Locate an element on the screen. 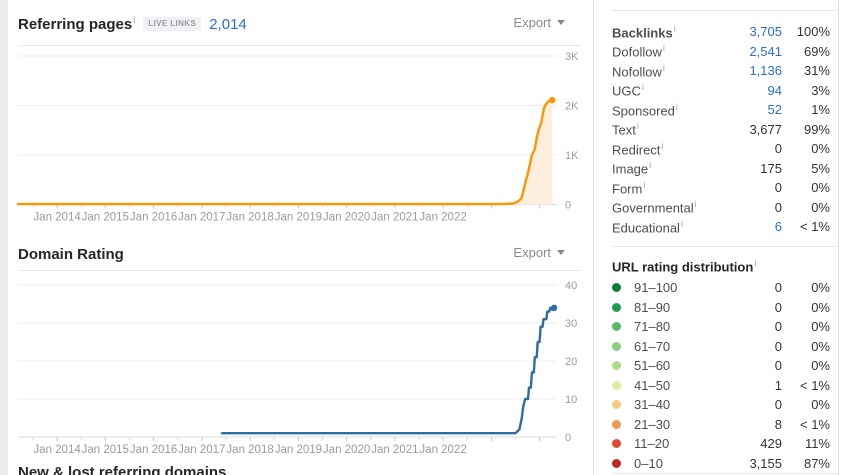 This screenshot has height=475, width=849. metric-value: 52 is located at coordinates (774, 110).